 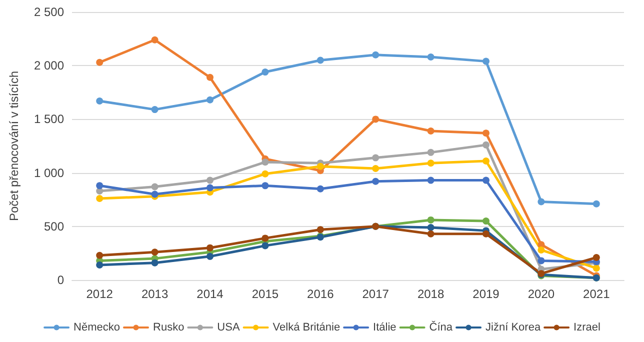 What do you see at coordinates (210, 294) in the screenshot?
I see `x-tick-label: 2014` at bounding box center [210, 294].